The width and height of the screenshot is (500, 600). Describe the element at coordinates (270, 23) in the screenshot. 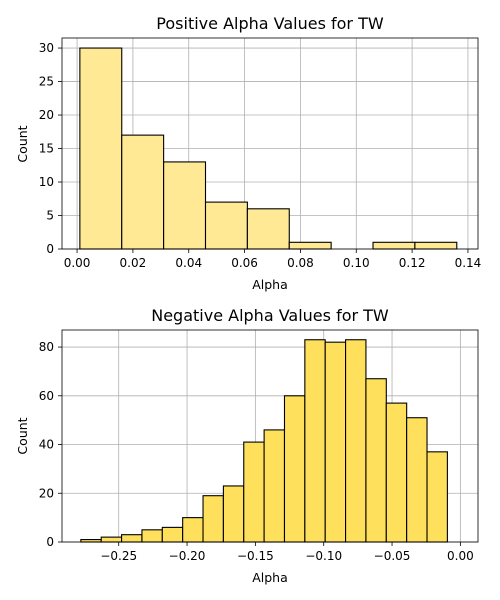

I see `chart-title: Positive Alpha Values for TW` at that location.